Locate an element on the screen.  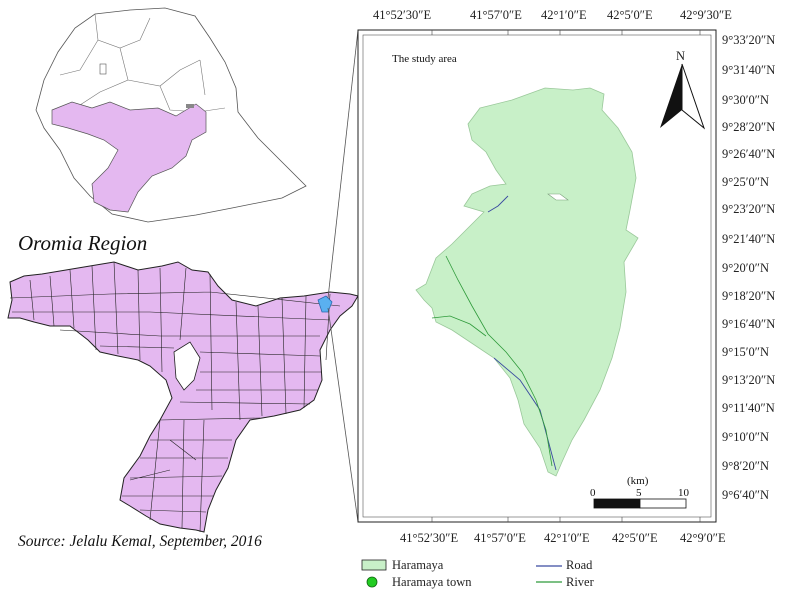
top-tick-1: 41°52′30″E is located at coordinates (402, 15).